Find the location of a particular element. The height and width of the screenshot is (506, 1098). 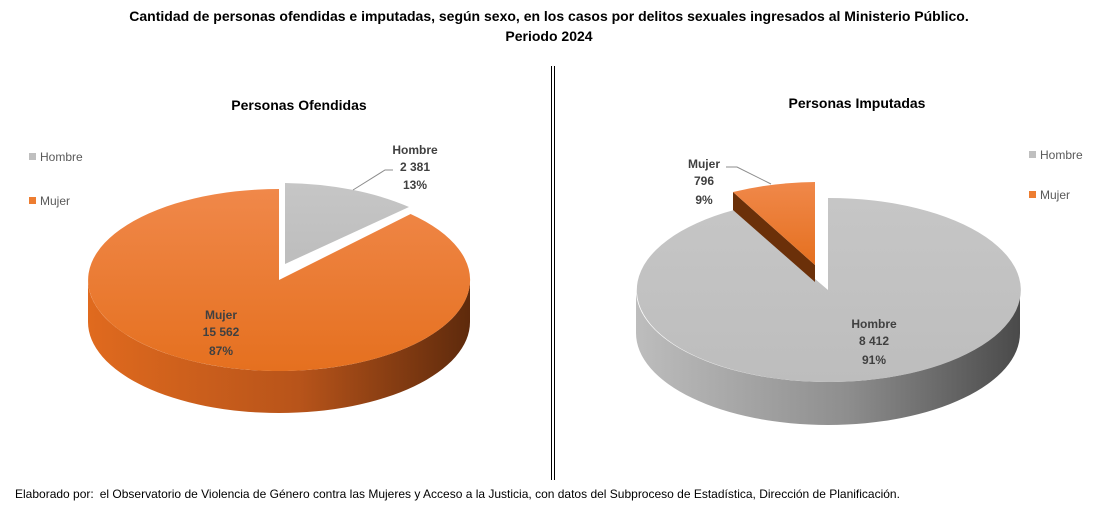

pie-imputadas-mujer-leader is located at coordinates (749, 175).